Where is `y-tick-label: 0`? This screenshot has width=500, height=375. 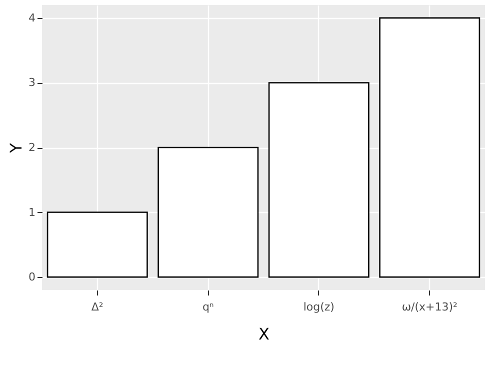
y-tick-label: 0 is located at coordinates (32, 277).